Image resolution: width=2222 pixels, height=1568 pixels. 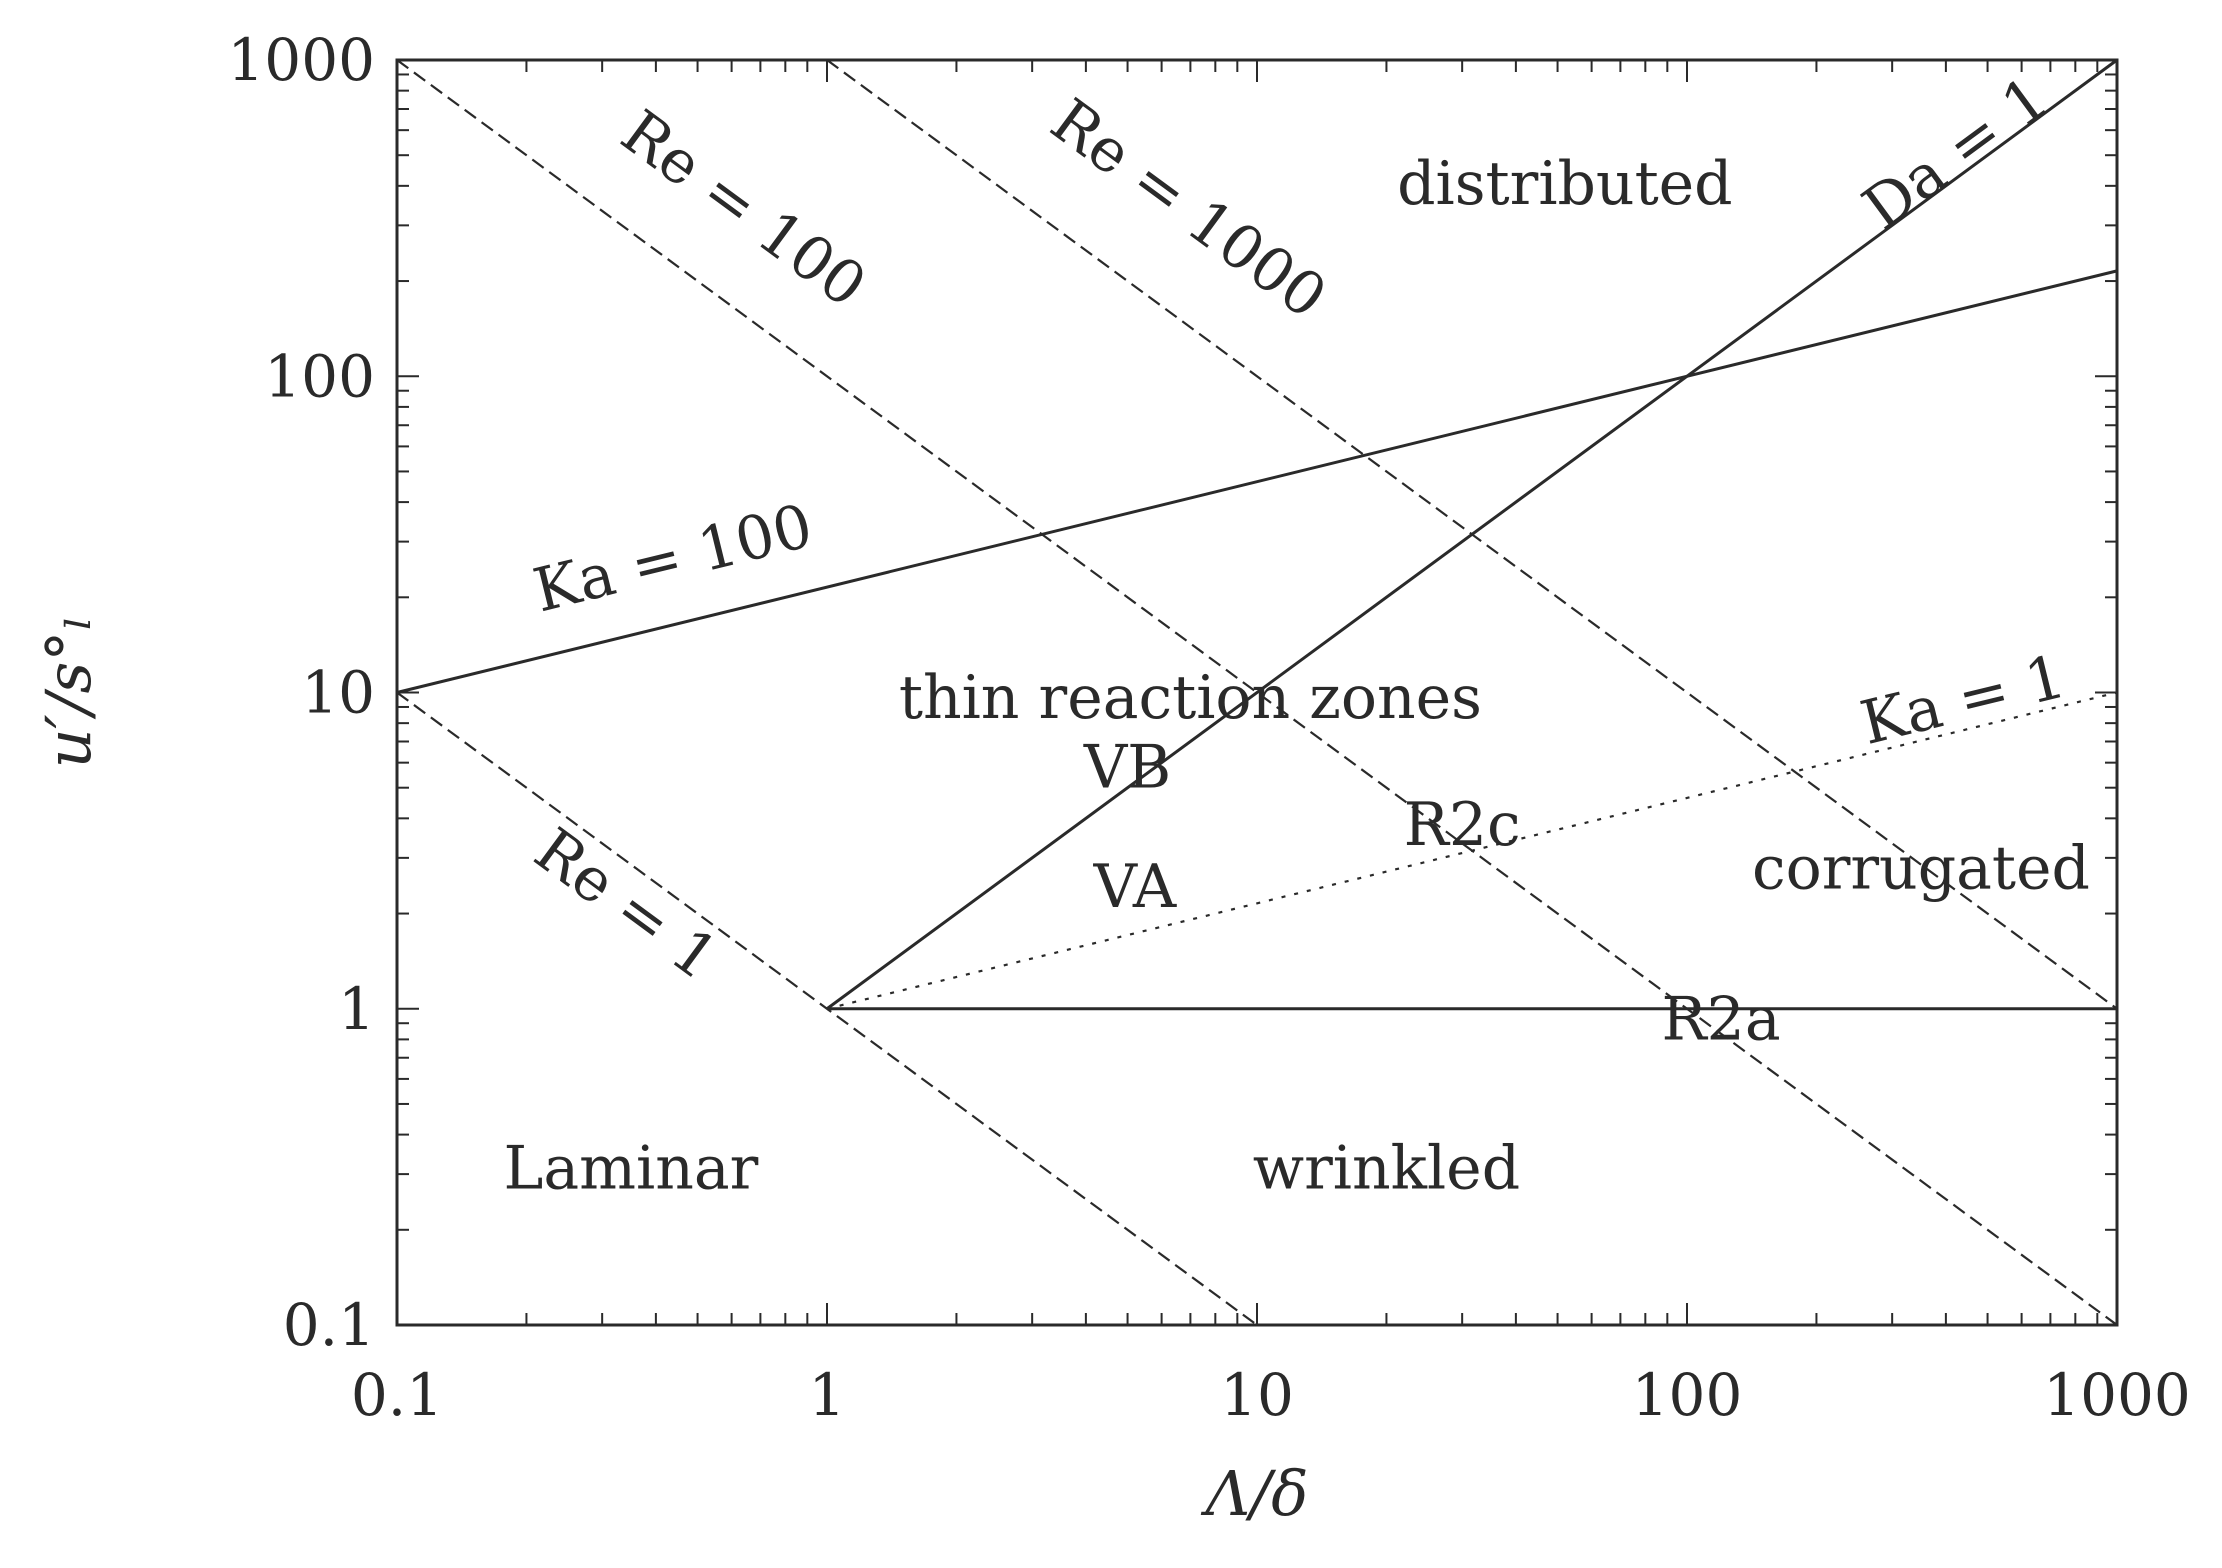 I want to click on y-tick-label: 100, so click(x=319, y=376).